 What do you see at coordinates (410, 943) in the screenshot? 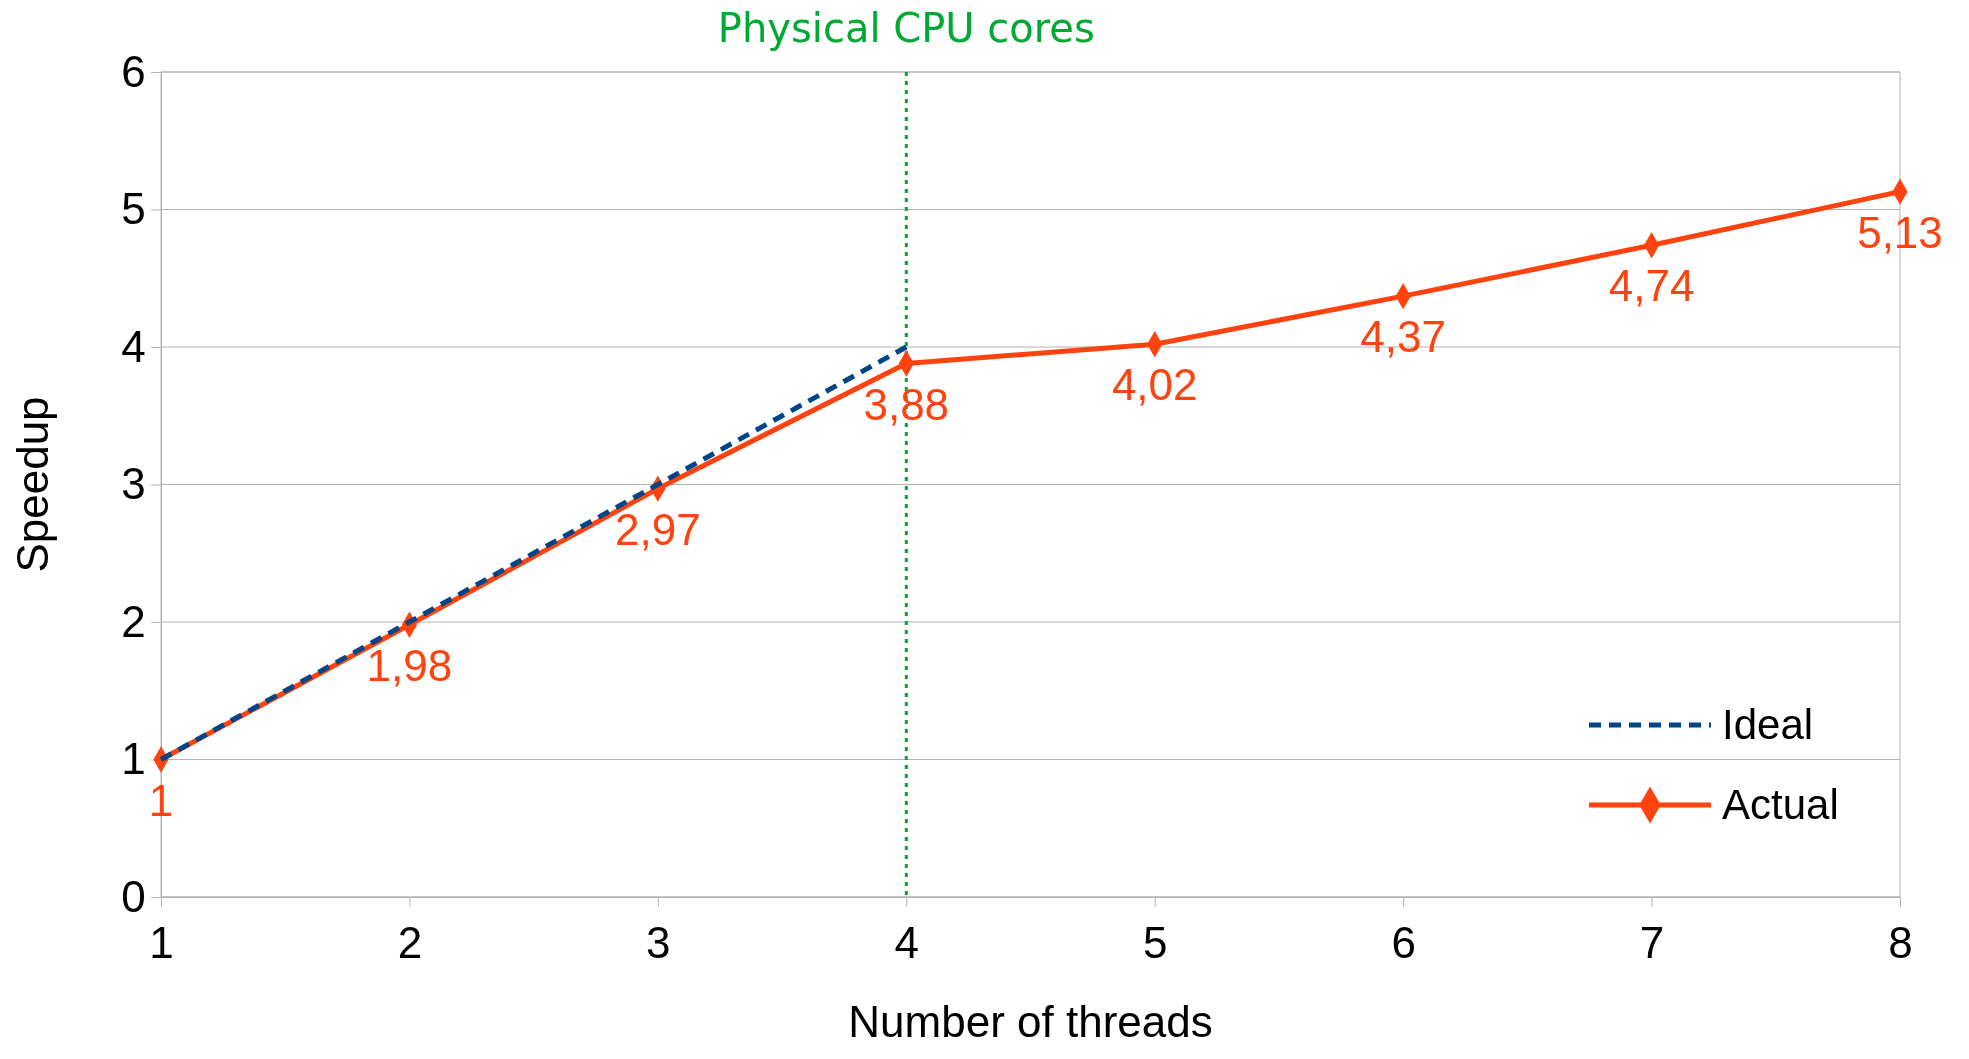
I see `x-tick-label: 2` at bounding box center [410, 943].